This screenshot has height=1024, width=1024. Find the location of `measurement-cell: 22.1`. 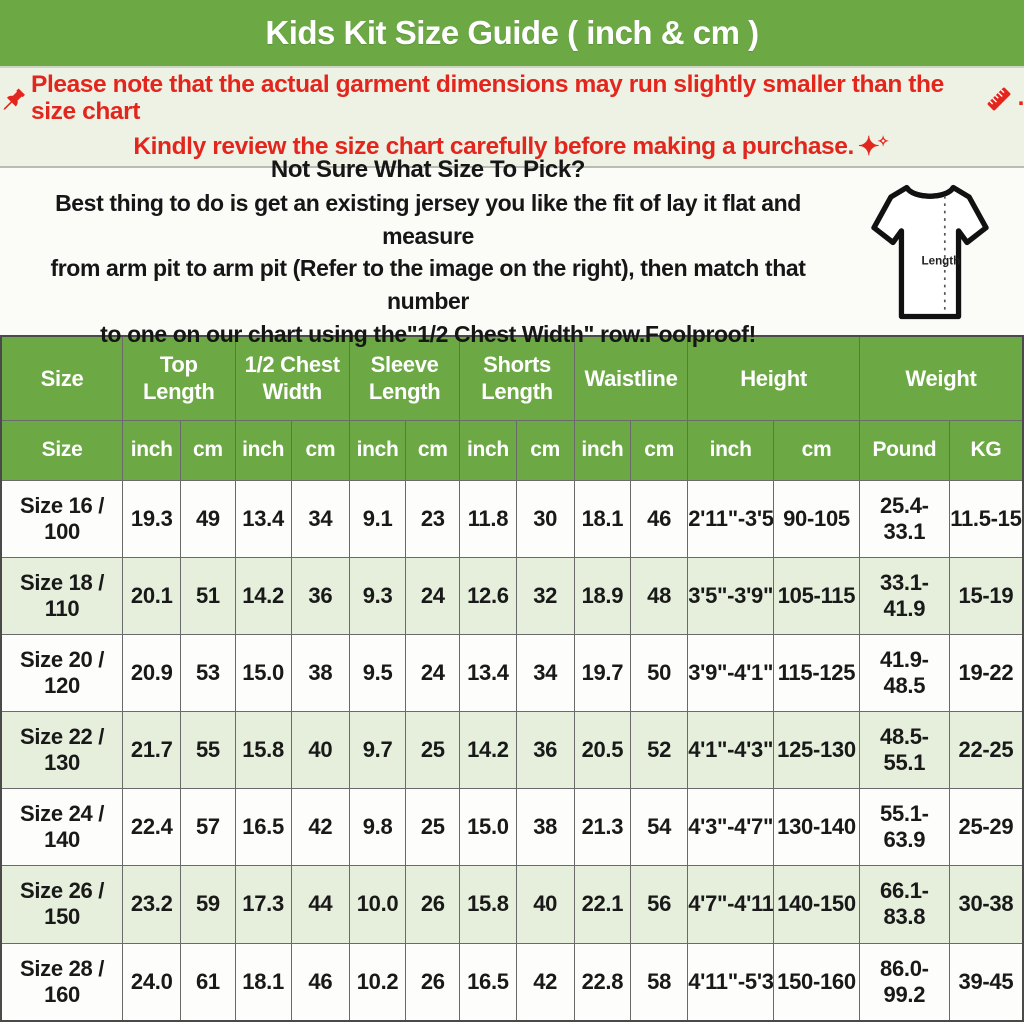

measurement-cell: 22.1 is located at coordinates (602, 904).